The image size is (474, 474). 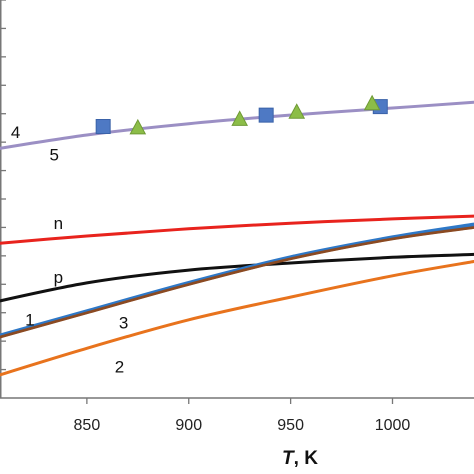 I want to click on curve-label-4: 4, so click(x=15, y=132).